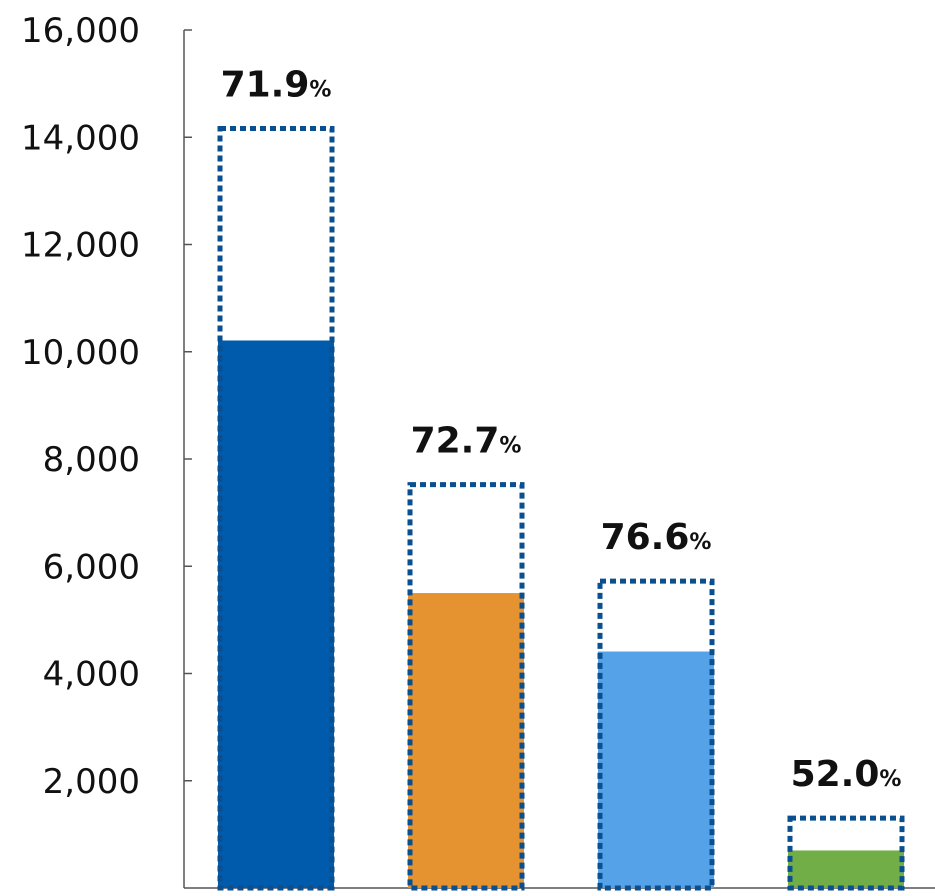  I want to click on bar-percent-label: 76.6%, so click(656, 537).